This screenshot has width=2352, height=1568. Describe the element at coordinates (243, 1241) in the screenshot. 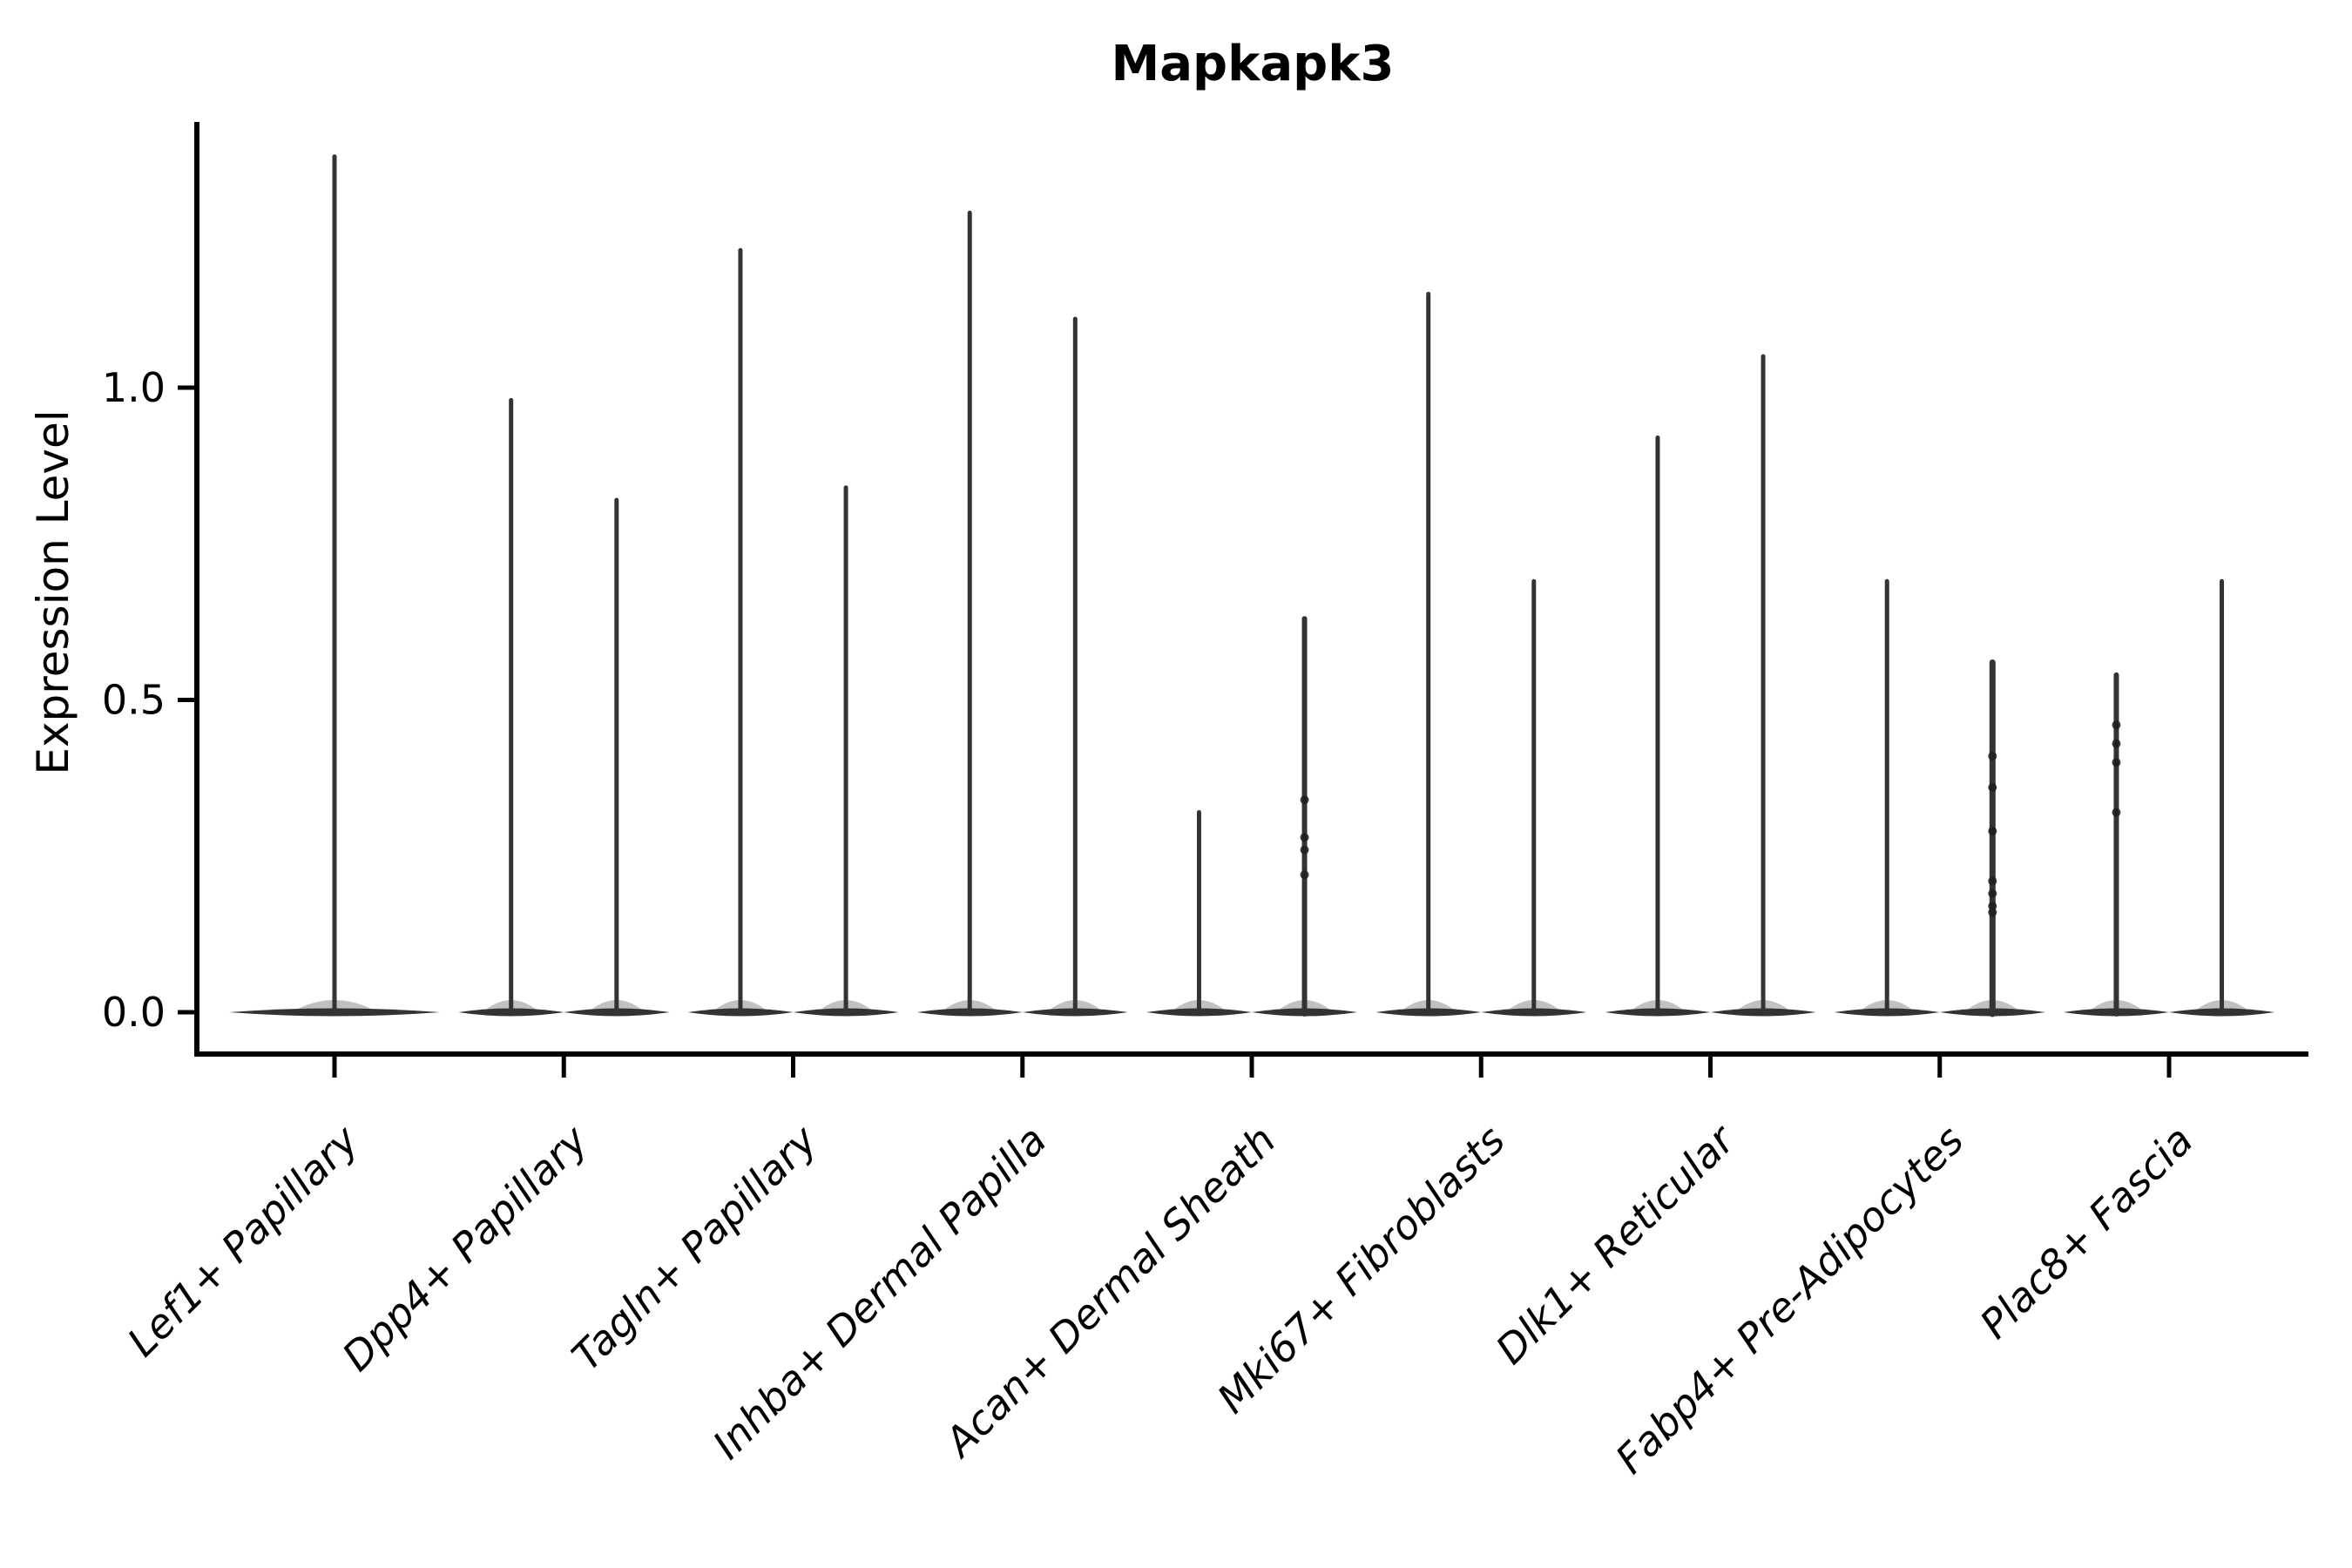

I see `x-tick-label: Lef1+ Papillary` at that location.